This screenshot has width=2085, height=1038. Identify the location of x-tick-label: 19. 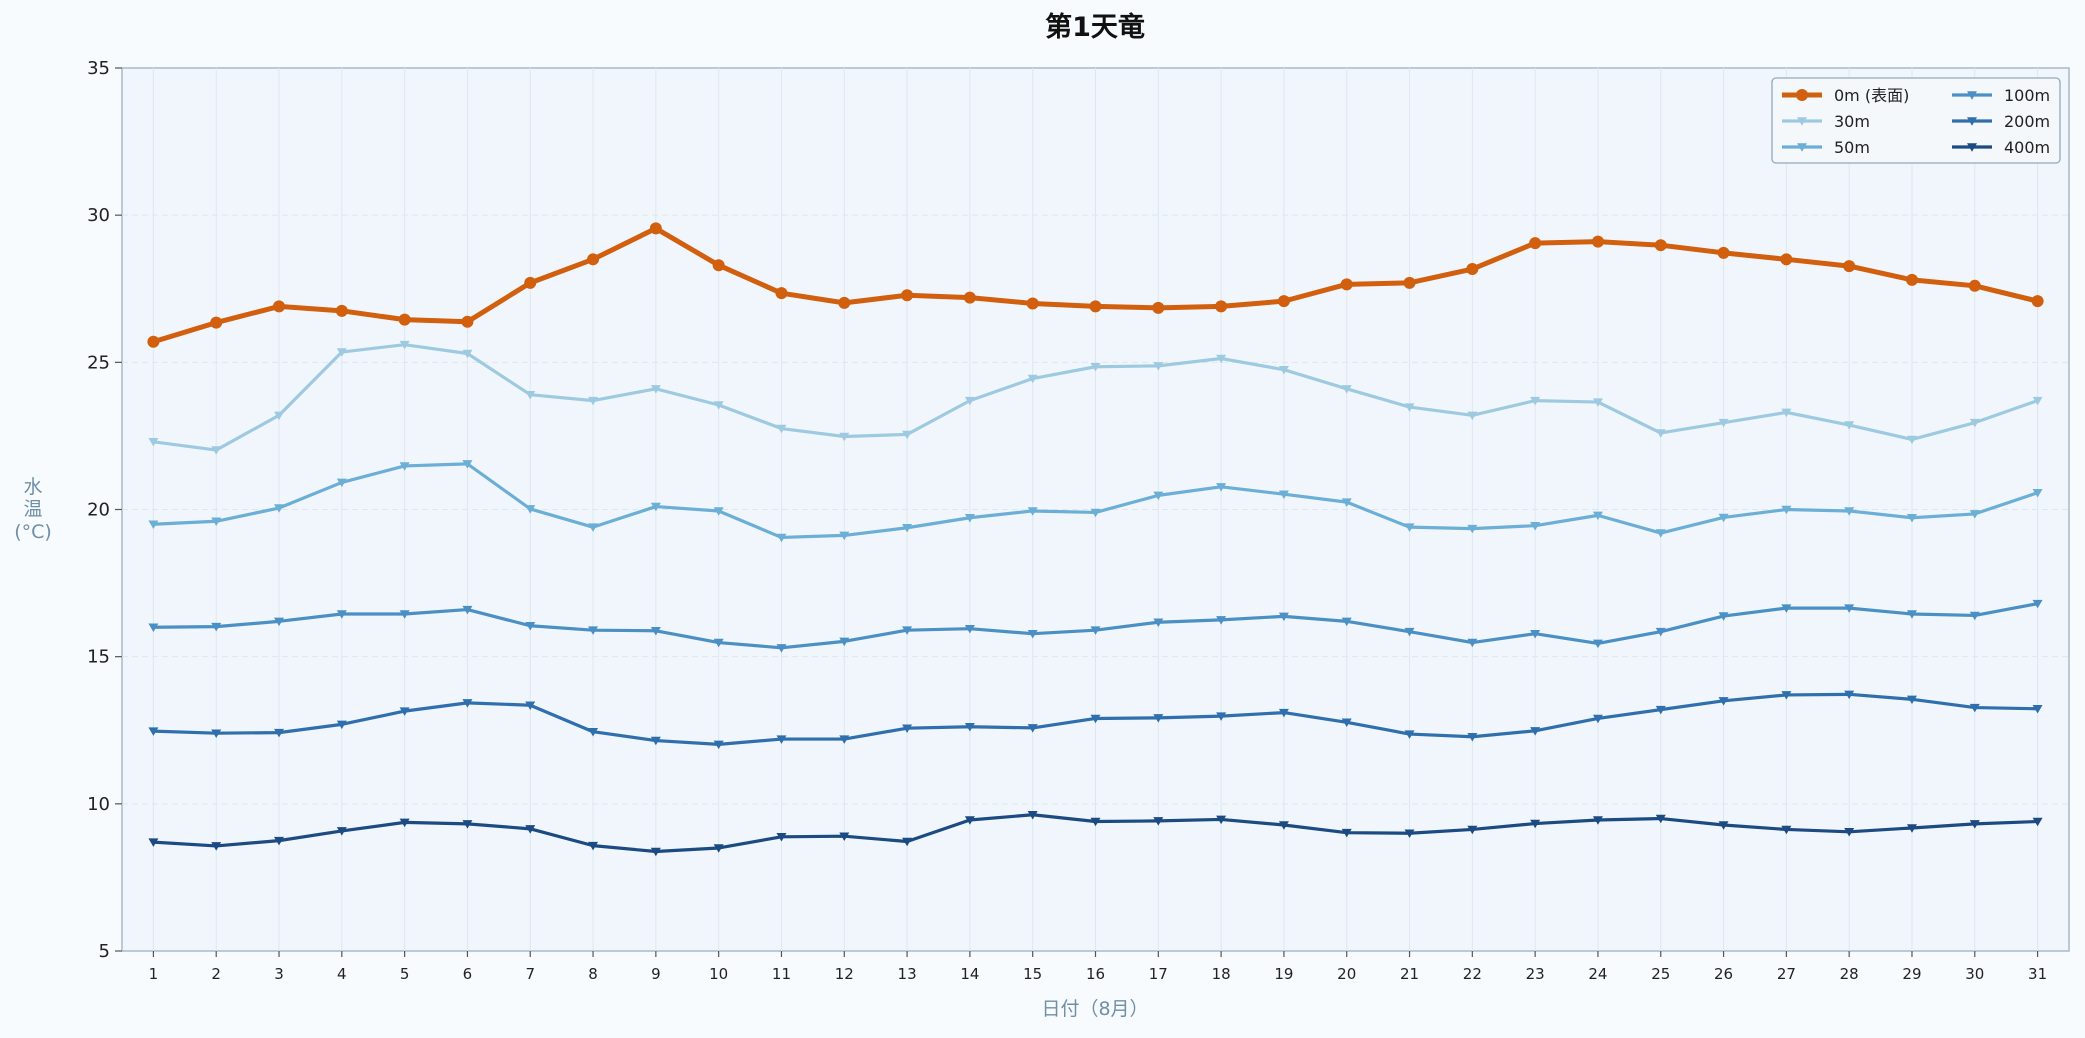
(1283, 974).